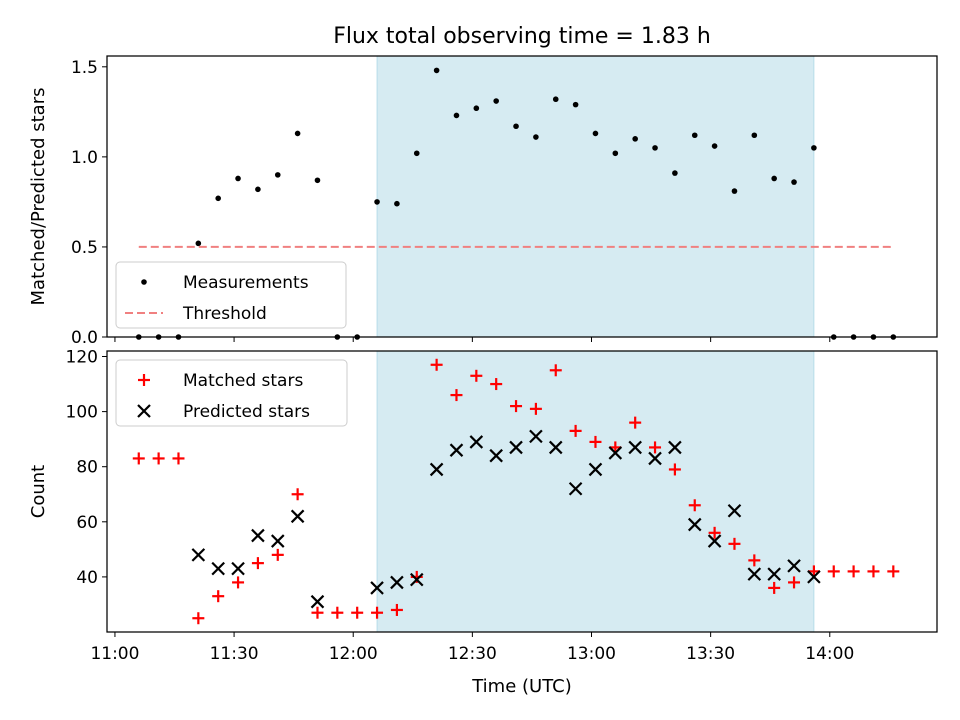  Describe the element at coordinates (86, 468) in the screenshot. I see `count-y-ticks: 40 60 80 100 120` at that location.